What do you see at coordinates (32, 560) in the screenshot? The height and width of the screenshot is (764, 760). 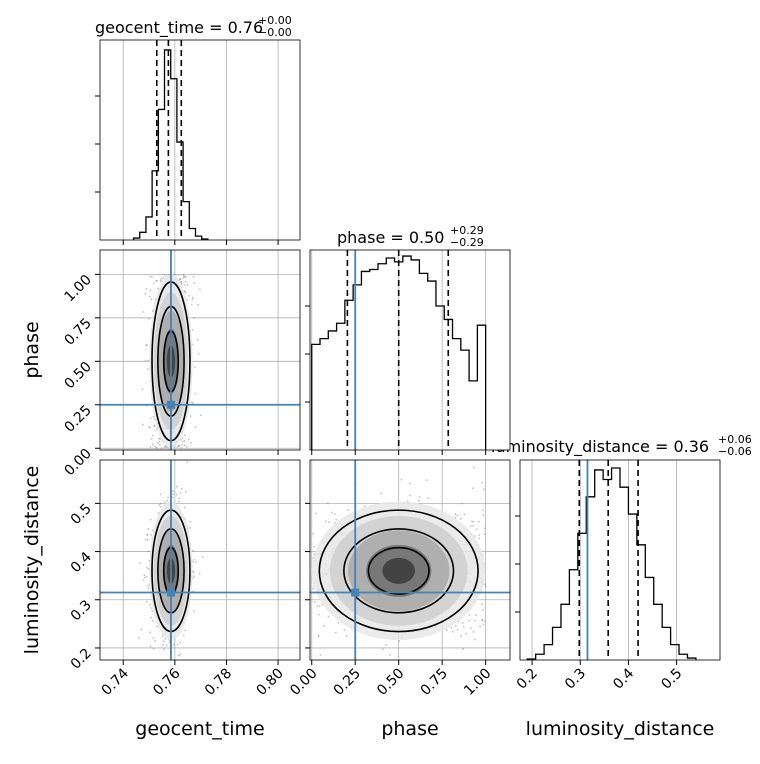 I see `ylabel-luminosity-distance: luminosity_distance` at bounding box center [32, 560].